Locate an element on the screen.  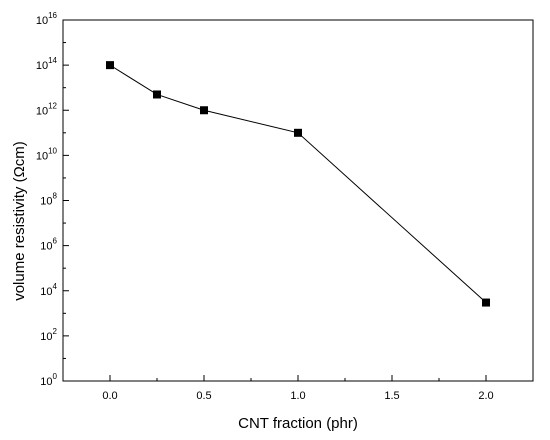
y-tick-label: 10¹⁶ is located at coordinates (47, 19).